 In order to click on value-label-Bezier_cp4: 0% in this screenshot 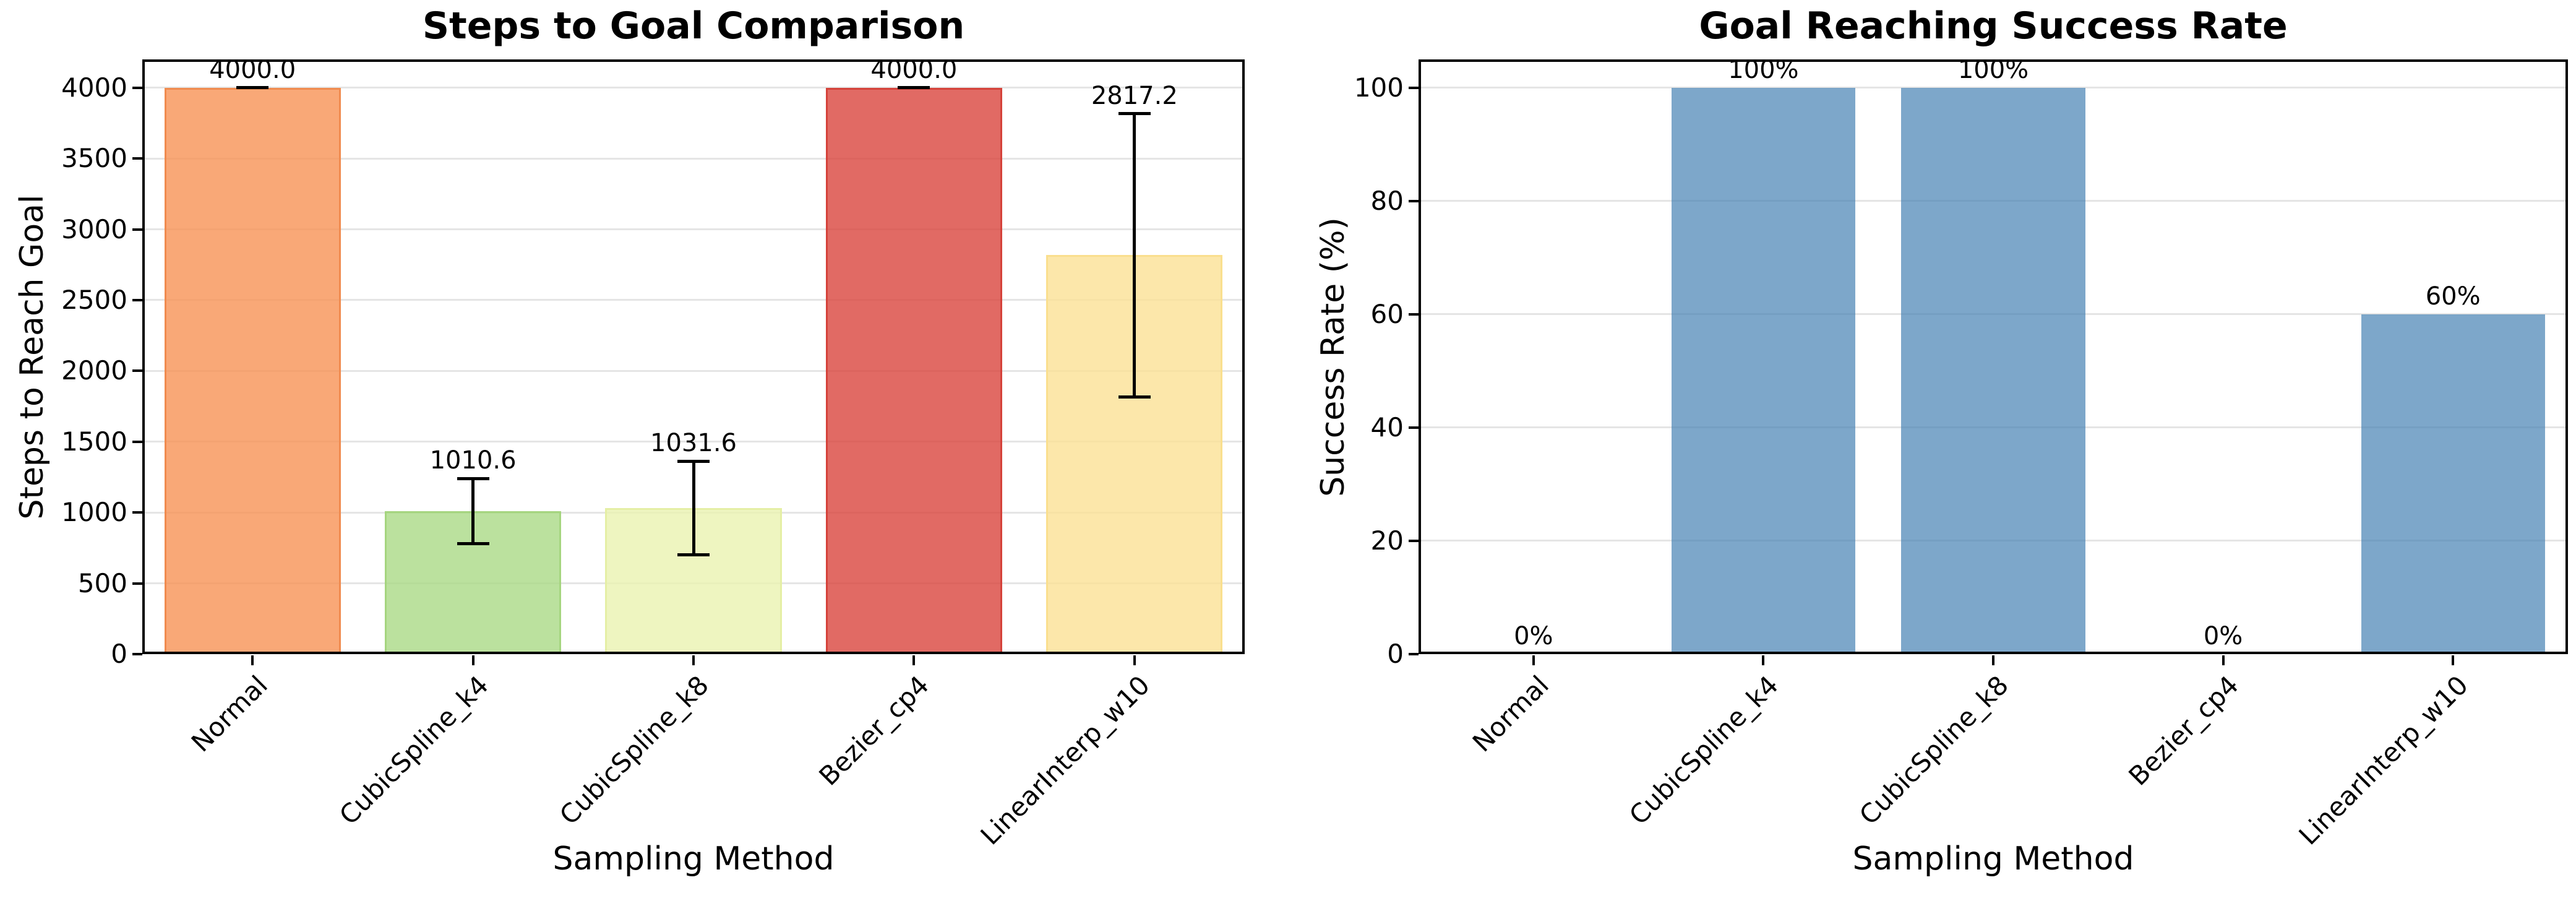, I will do `click(2223, 636)`.